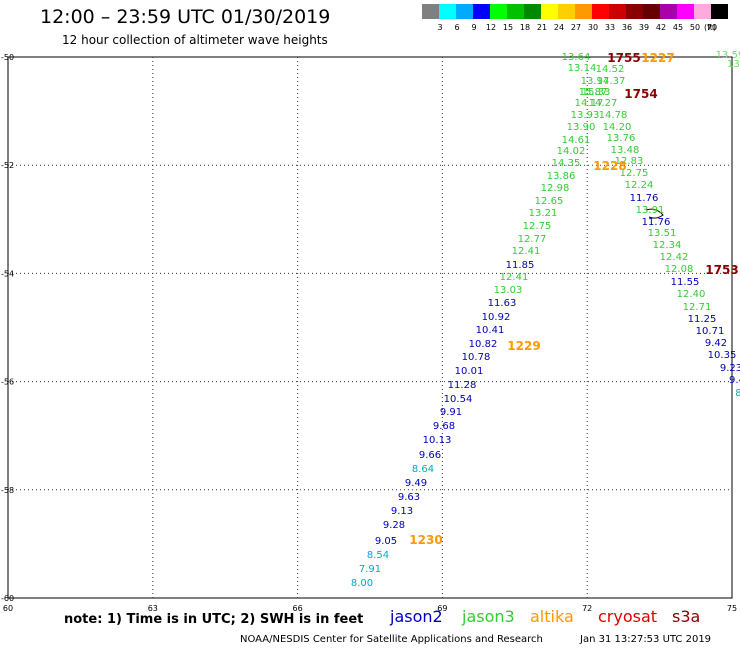 This screenshot has width=740, height=650. Describe the element at coordinates (716, 343) in the screenshot. I see `swh-label: 9.42` at that location.